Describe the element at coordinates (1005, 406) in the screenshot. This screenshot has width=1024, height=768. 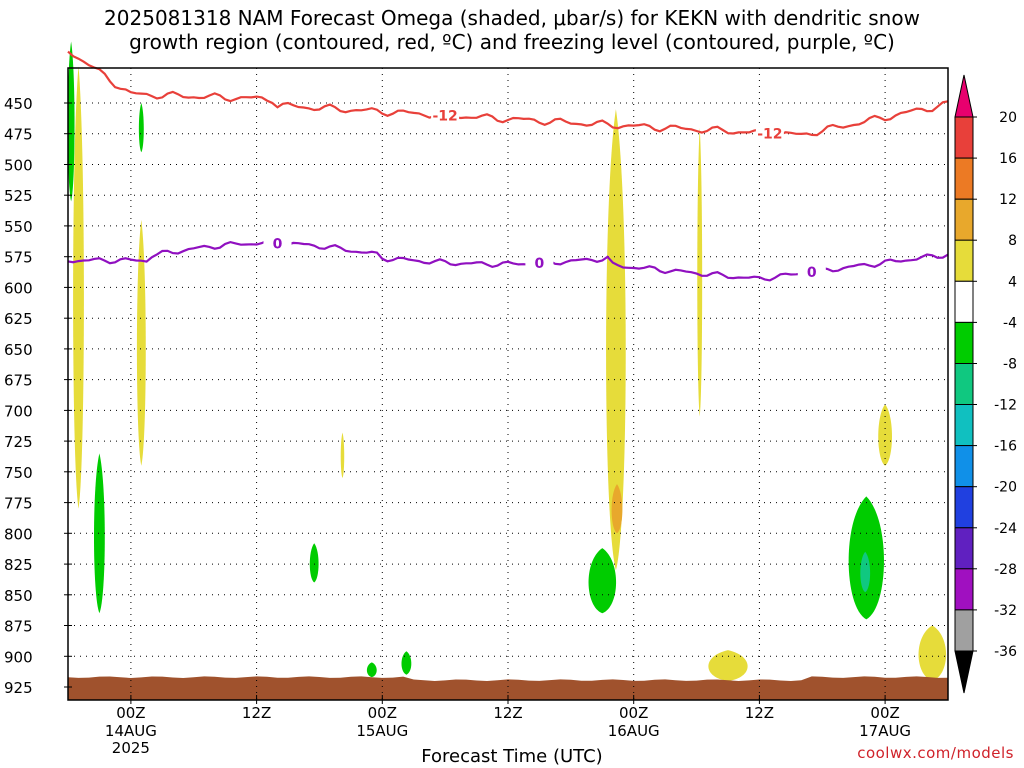
I see `colorbar-label: -12` at that location.